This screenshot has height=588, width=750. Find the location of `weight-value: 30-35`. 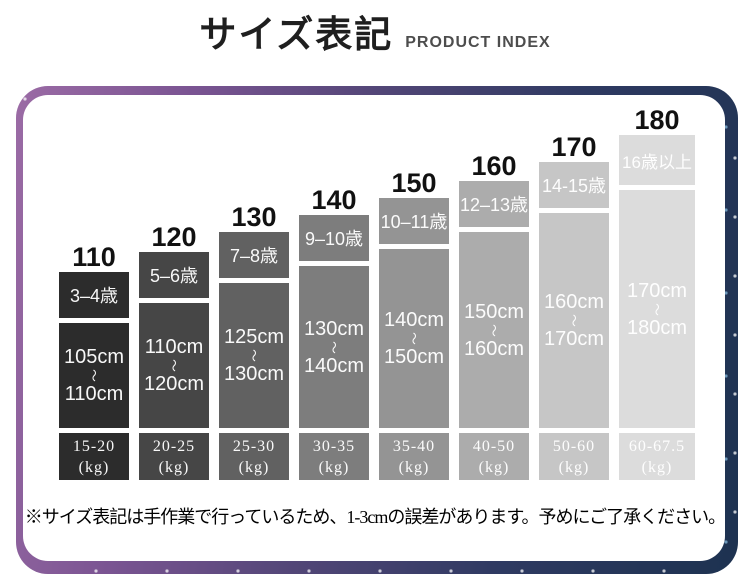

weight-value: 30-35 is located at coordinates (334, 446).